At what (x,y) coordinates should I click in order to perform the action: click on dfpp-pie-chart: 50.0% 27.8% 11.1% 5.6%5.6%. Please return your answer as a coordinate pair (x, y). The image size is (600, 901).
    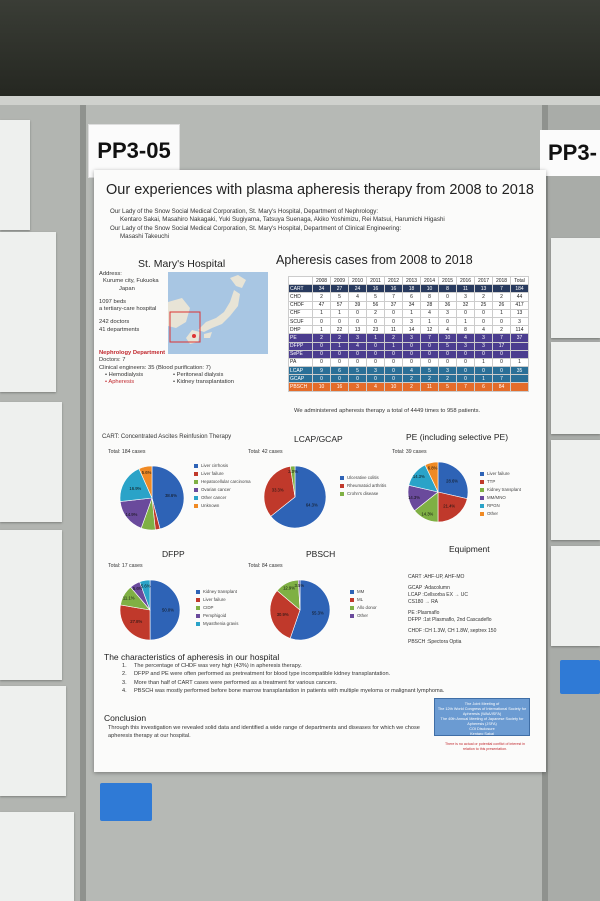
    Looking at the image, I should click on (150, 610).